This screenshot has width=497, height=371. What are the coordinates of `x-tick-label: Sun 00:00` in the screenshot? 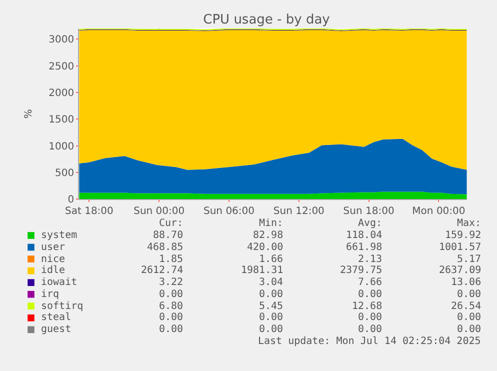 It's located at (159, 212).